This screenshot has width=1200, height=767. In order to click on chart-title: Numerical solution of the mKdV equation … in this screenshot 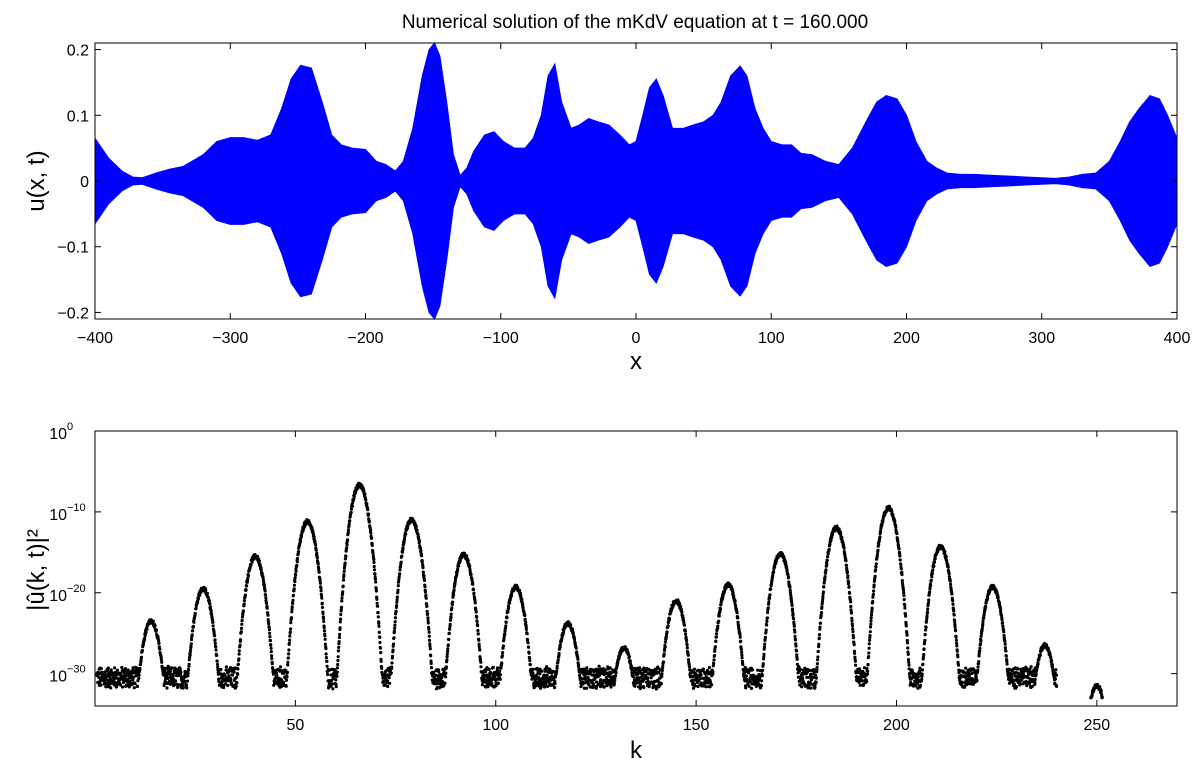, I will do `click(635, 22)`.